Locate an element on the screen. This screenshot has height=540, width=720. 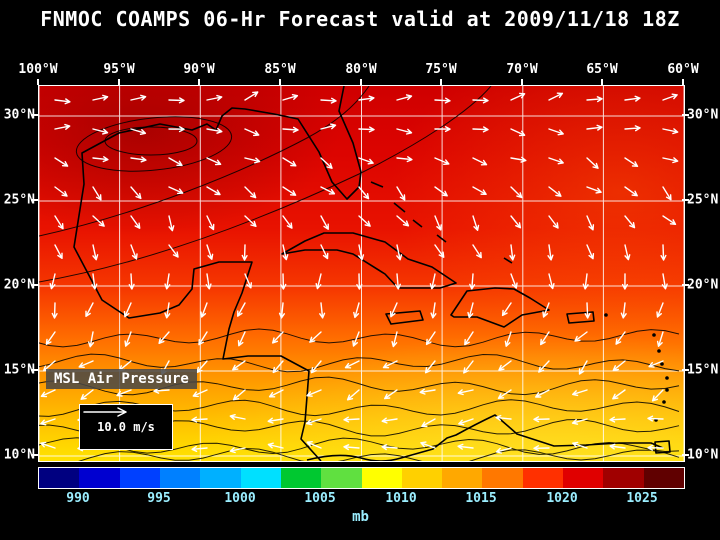
lat-label-right: 20°N is located at coordinates (703, 285).